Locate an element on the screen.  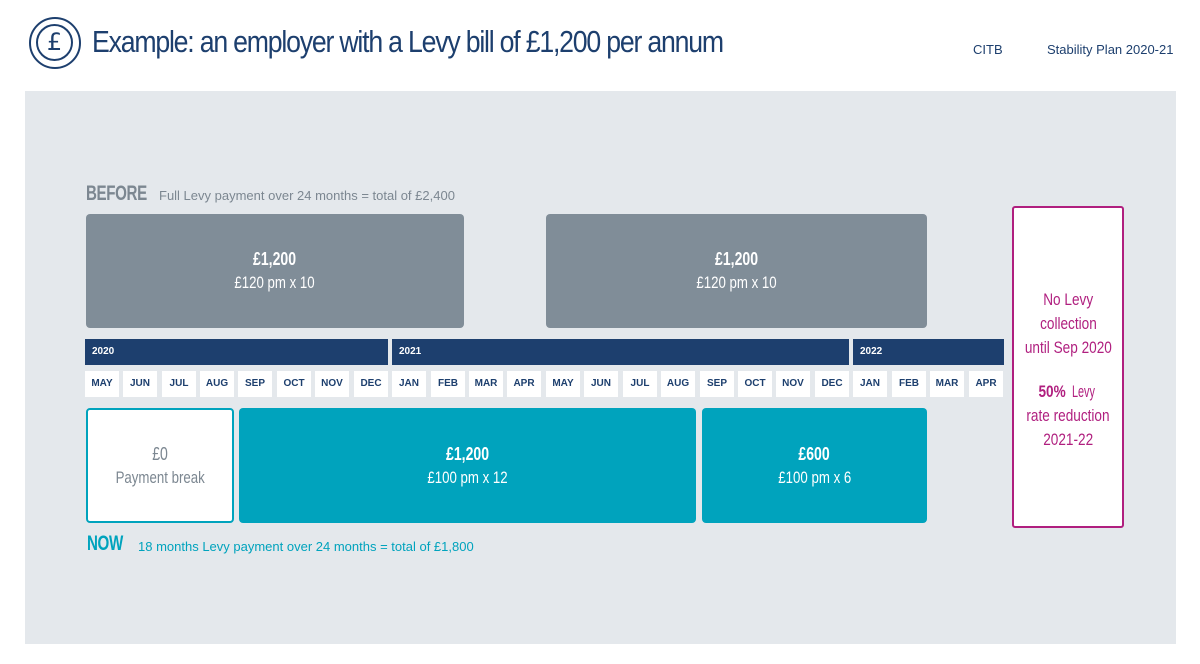
now-block-2-detail: £100 pm x 12 is located at coordinates (467, 477).